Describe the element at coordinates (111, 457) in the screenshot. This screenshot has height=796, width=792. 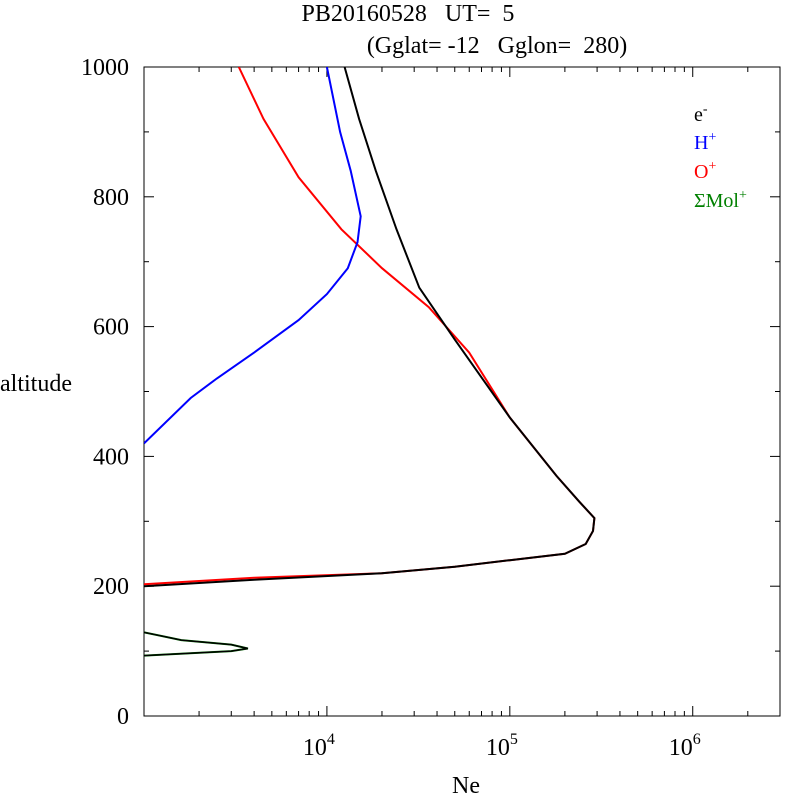
I see `y-tick-label: 400` at that location.